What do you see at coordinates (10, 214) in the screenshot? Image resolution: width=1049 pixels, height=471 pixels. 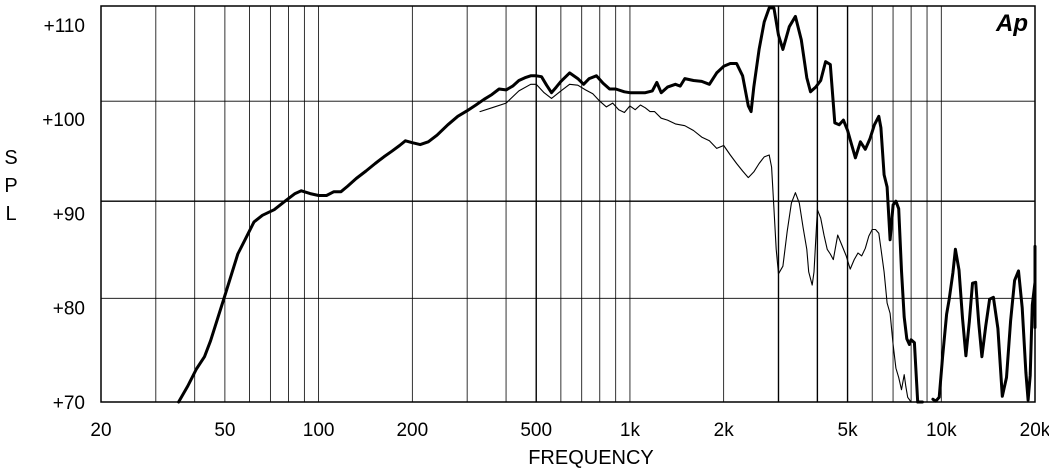 I see `y-axis-title-char: L` at bounding box center [10, 214].